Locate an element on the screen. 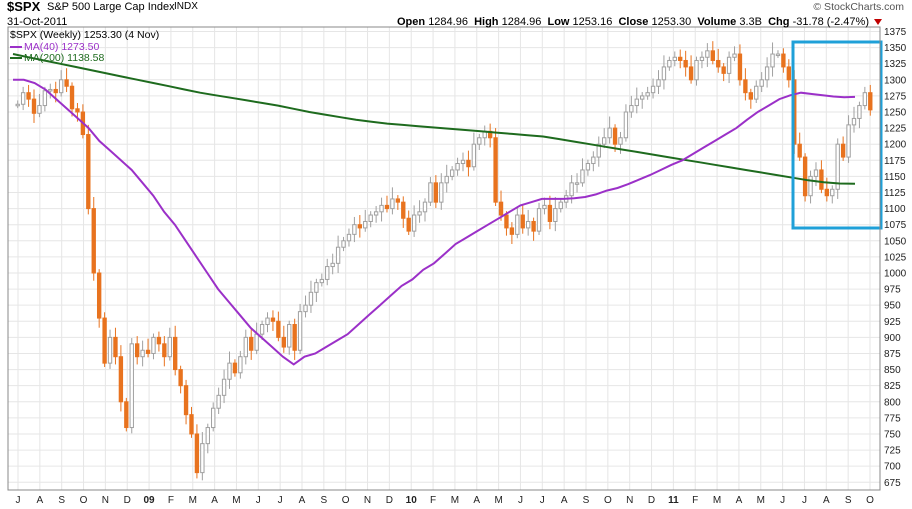  y-tick-label: 1250 is located at coordinates (895, 113).